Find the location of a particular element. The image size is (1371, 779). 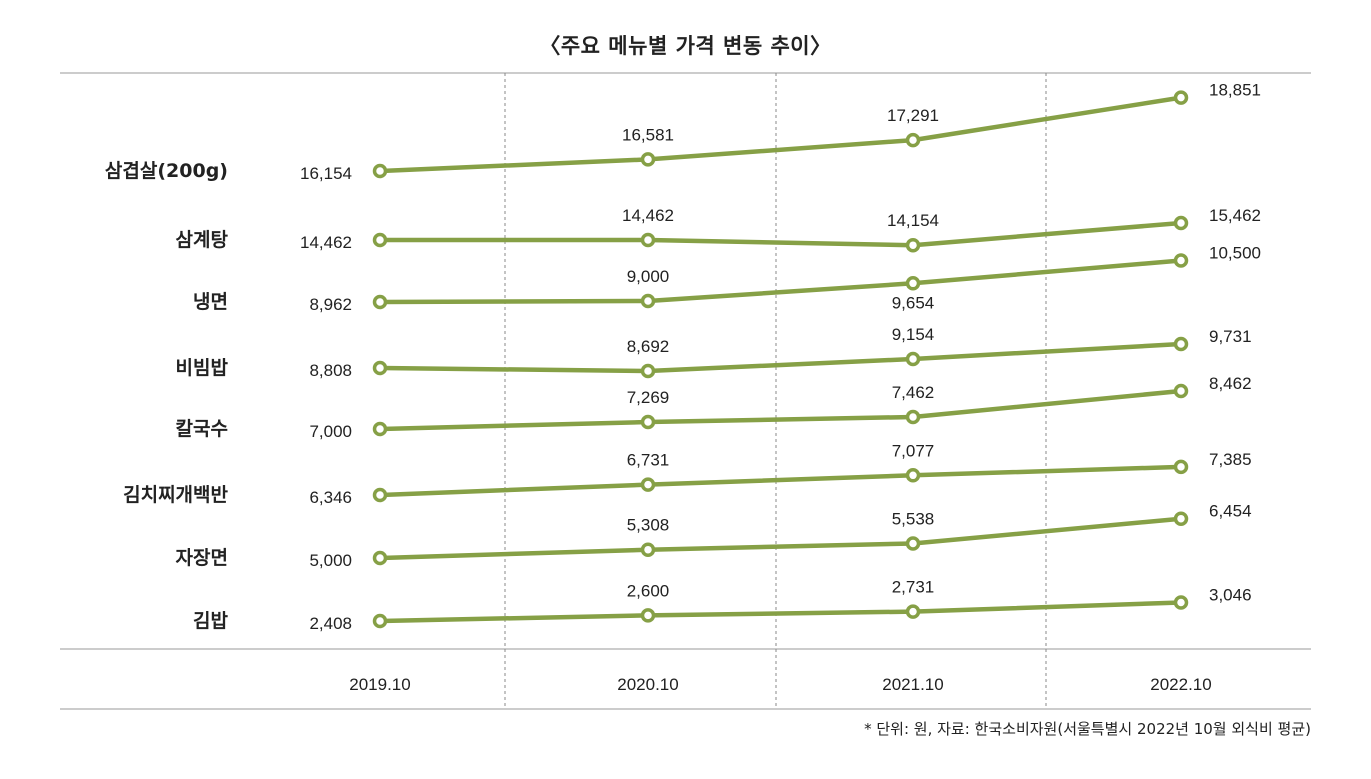

data-label: 14,154 is located at coordinates (913, 220).